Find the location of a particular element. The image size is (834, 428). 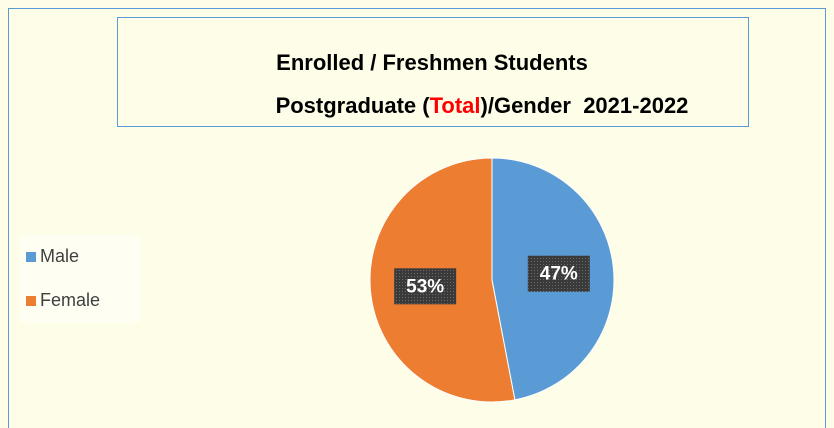

data-label: 47% is located at coordinates (559, 274).